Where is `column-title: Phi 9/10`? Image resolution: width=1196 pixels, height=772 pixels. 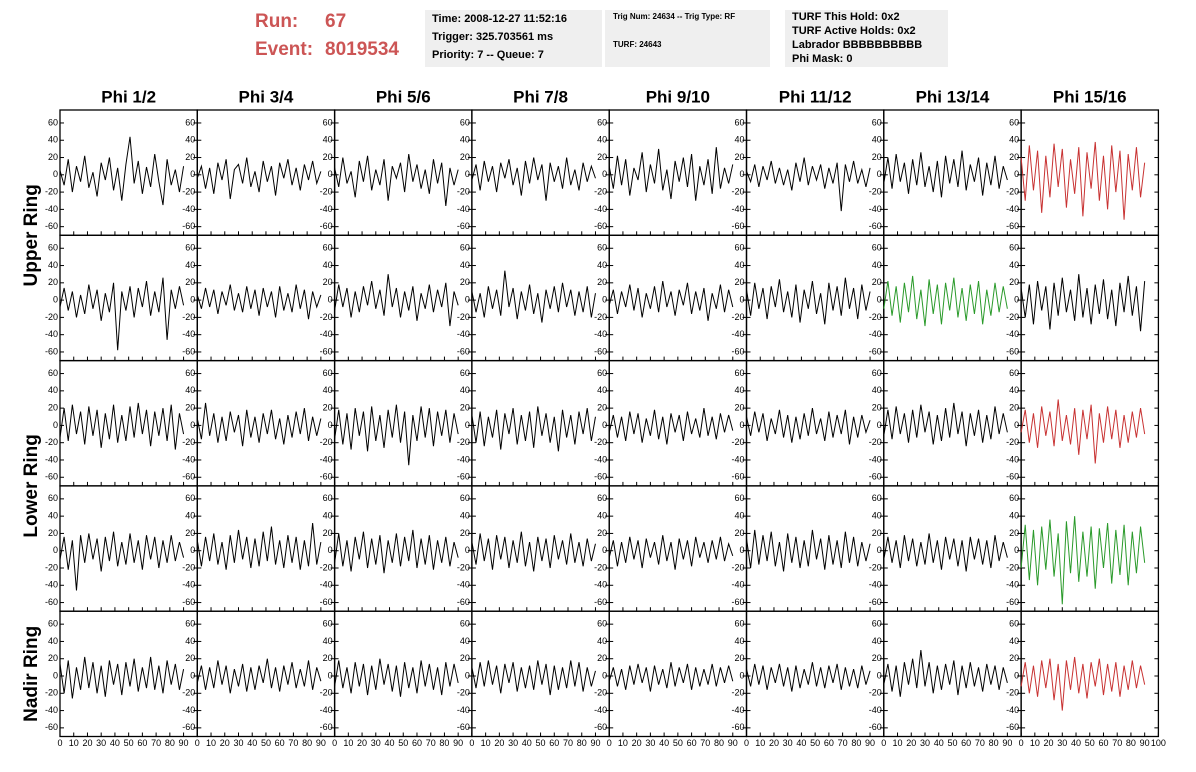 column-title: Phi 9/10 is located at coordinates (678, 96).